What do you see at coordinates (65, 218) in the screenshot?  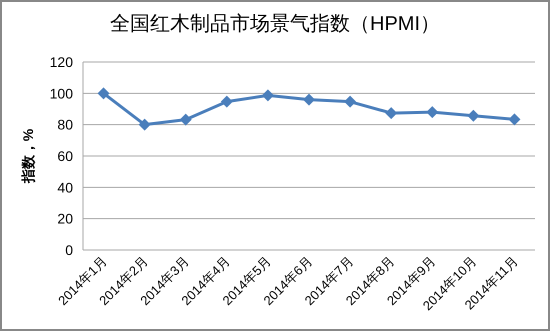 I see `y-tick-label: 20` at bounding box center [65, 218].